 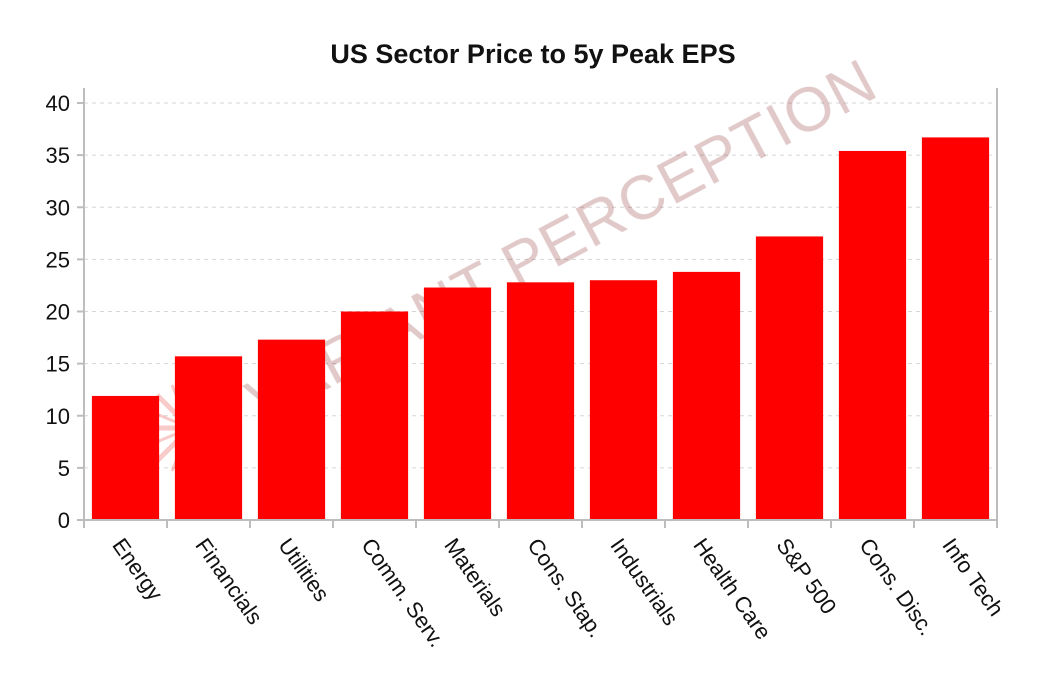 I want to click on y-tick-label: 30, so click(x=58, y=207).